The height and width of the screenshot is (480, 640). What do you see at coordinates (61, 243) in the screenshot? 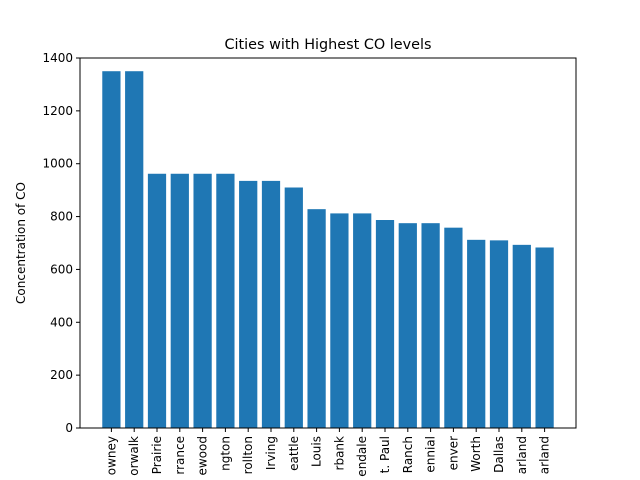
I see `y-axis: 0 200 400 600 800 1000 1200 1400` at bounding box center [61, 243].